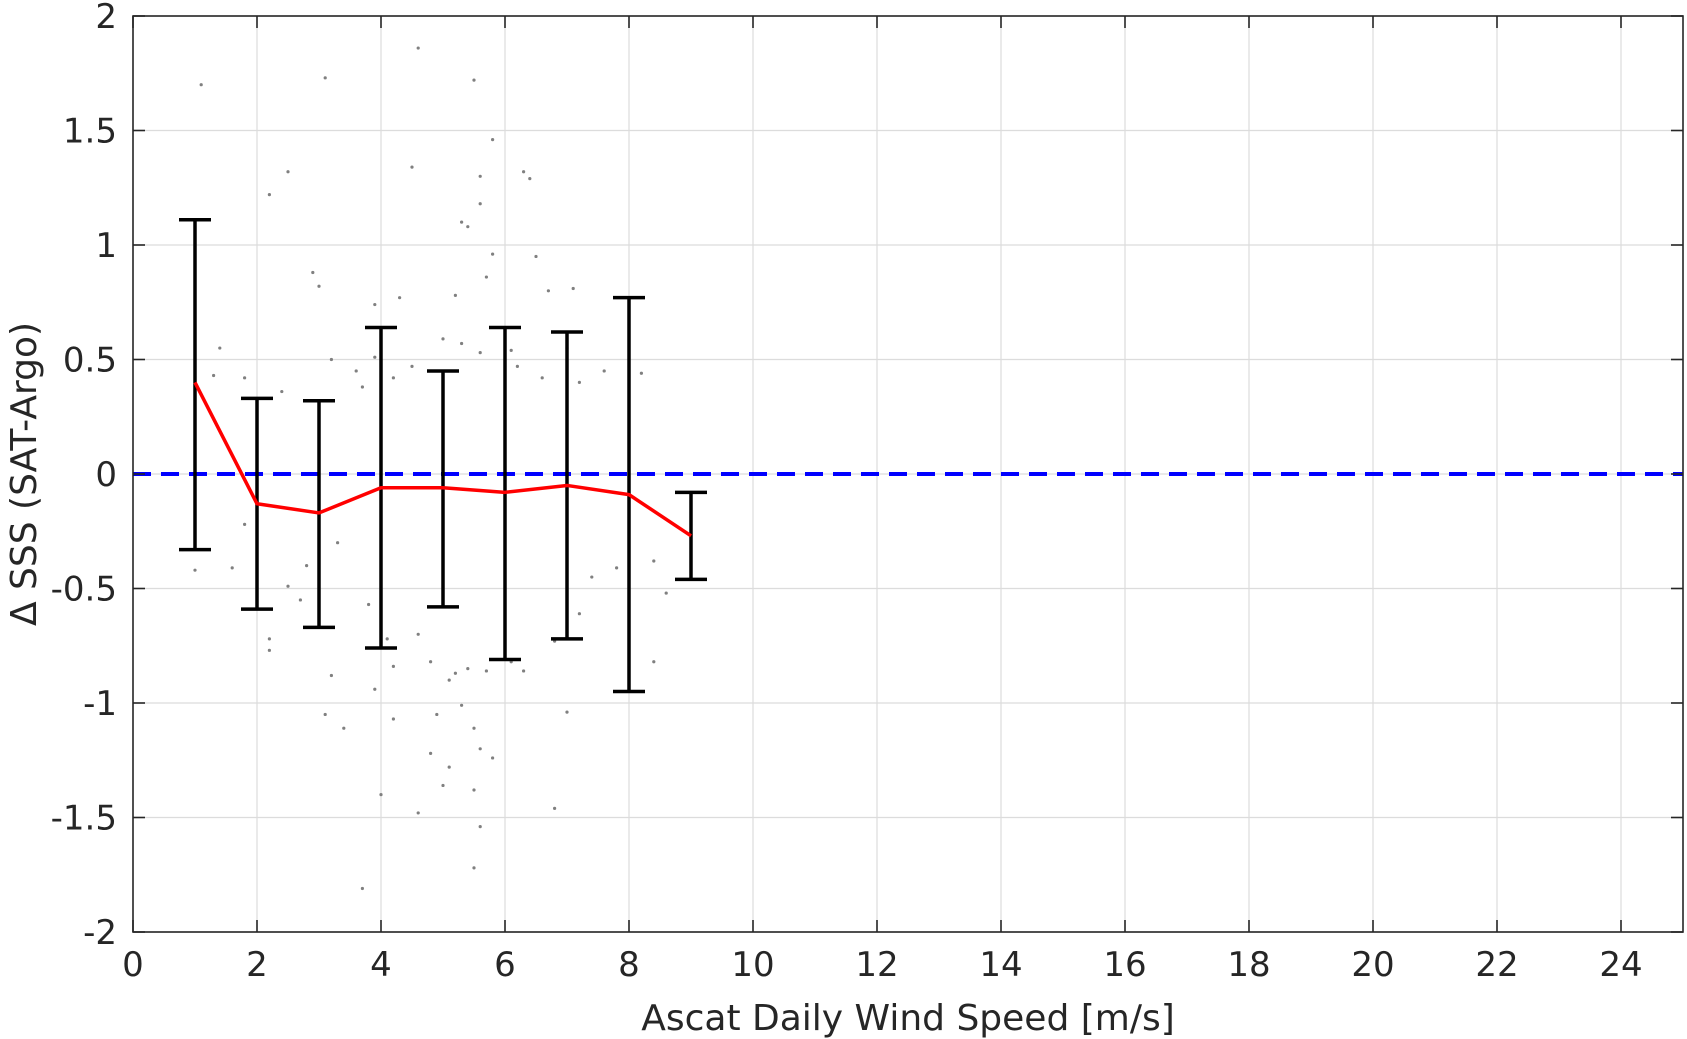 The image size is (1687, 1039). Describe the element at coordinates (505, 965) in the screenshot. I see `x-tick-label: 6` at that location.